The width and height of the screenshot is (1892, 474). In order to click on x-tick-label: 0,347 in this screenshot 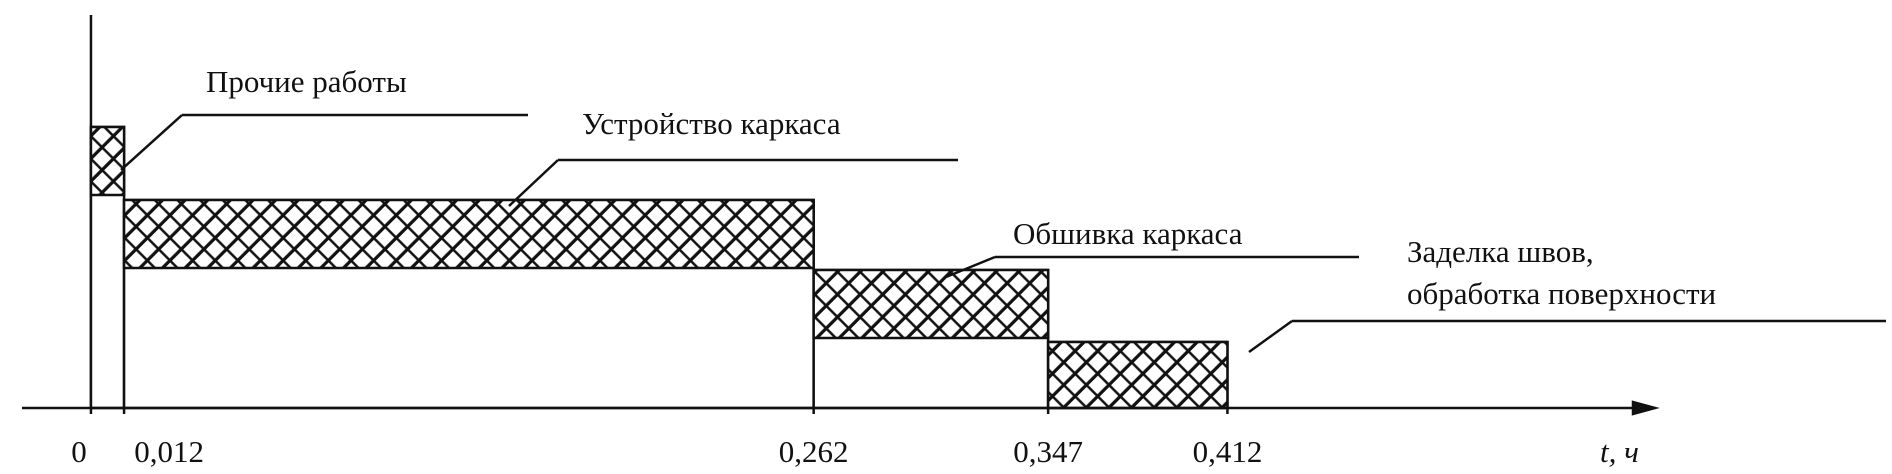, I will do `click(1048, 451)`.